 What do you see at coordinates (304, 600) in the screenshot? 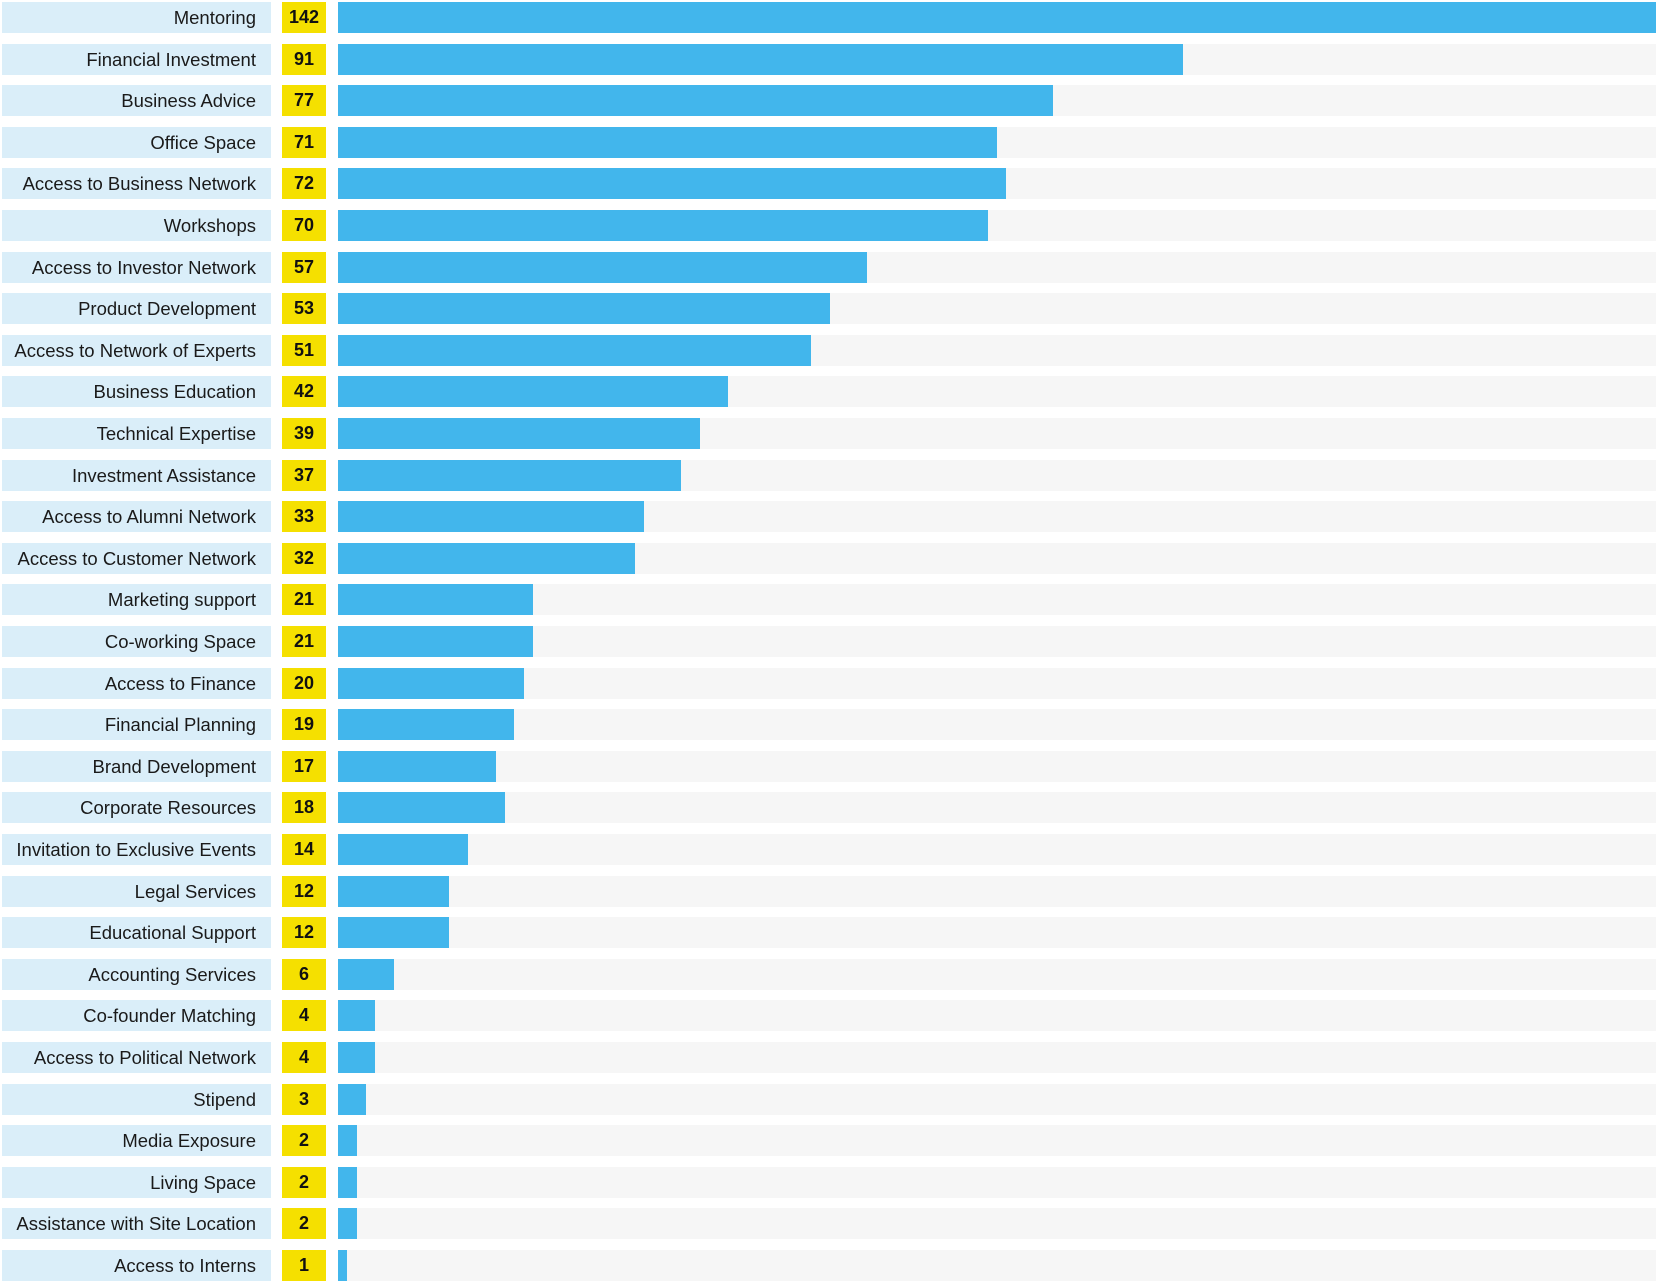
I see `value-label: 21` at bounding box center [304, 600].